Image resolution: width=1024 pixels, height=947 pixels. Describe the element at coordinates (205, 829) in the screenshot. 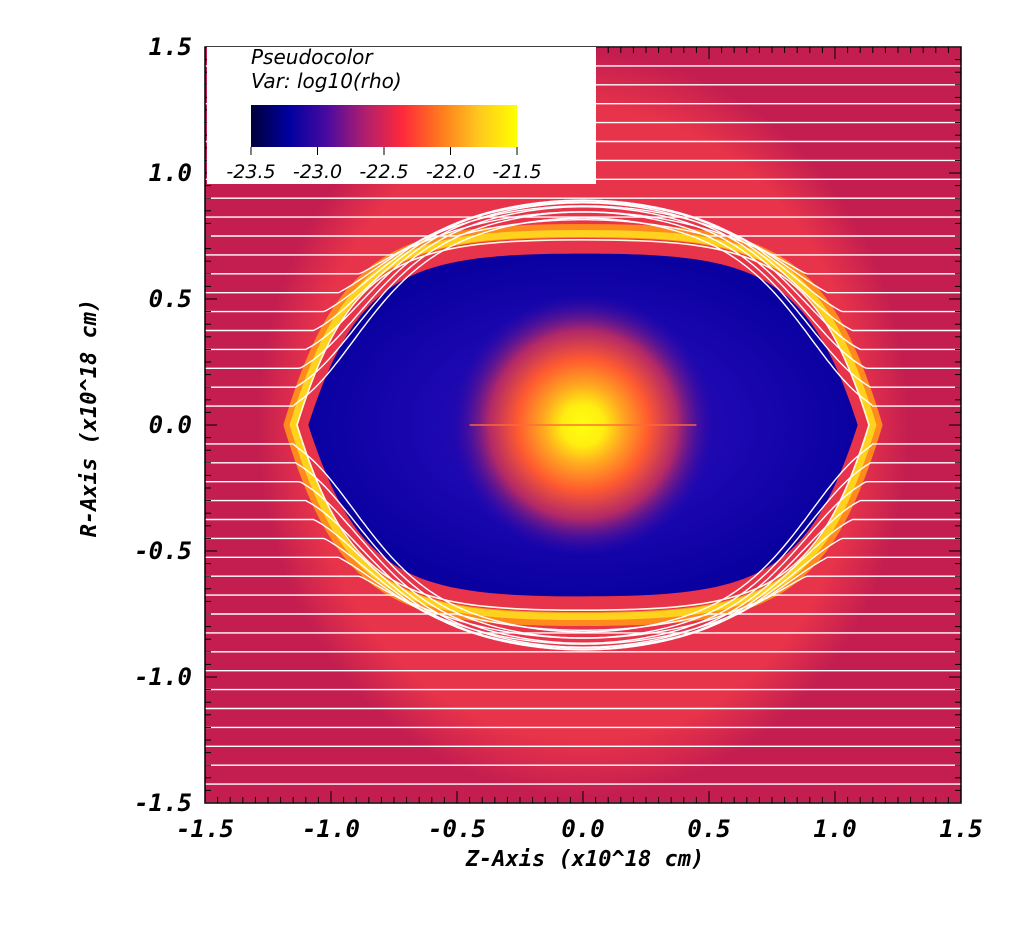

I see `x-tick-label: -1.5` at that location.